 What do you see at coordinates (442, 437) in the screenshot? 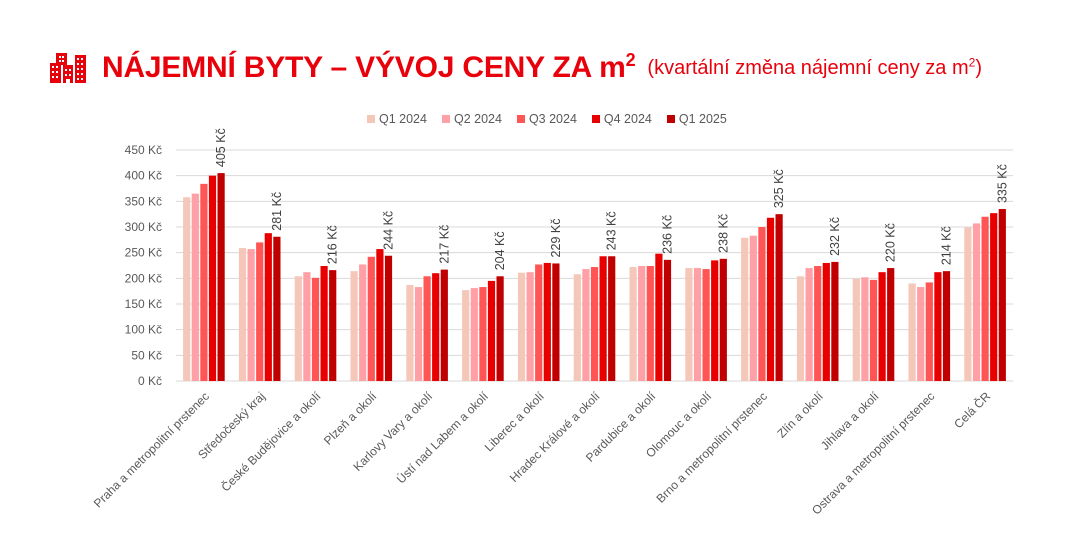
I see `x-category-label: Ústí nad Labem a okolí` at bounding box center [442, 437].